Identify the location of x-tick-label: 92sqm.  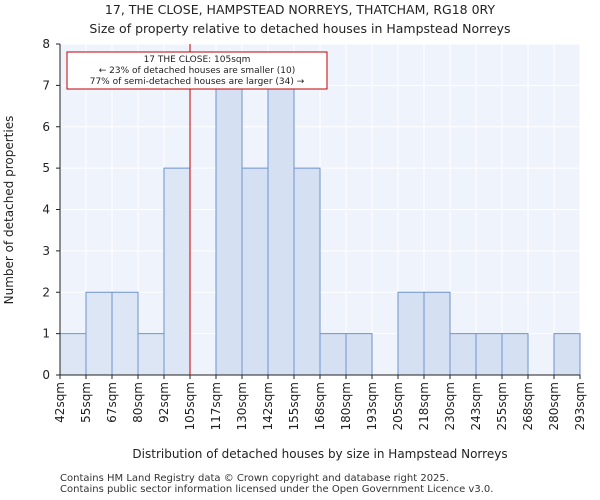
(164, 402).